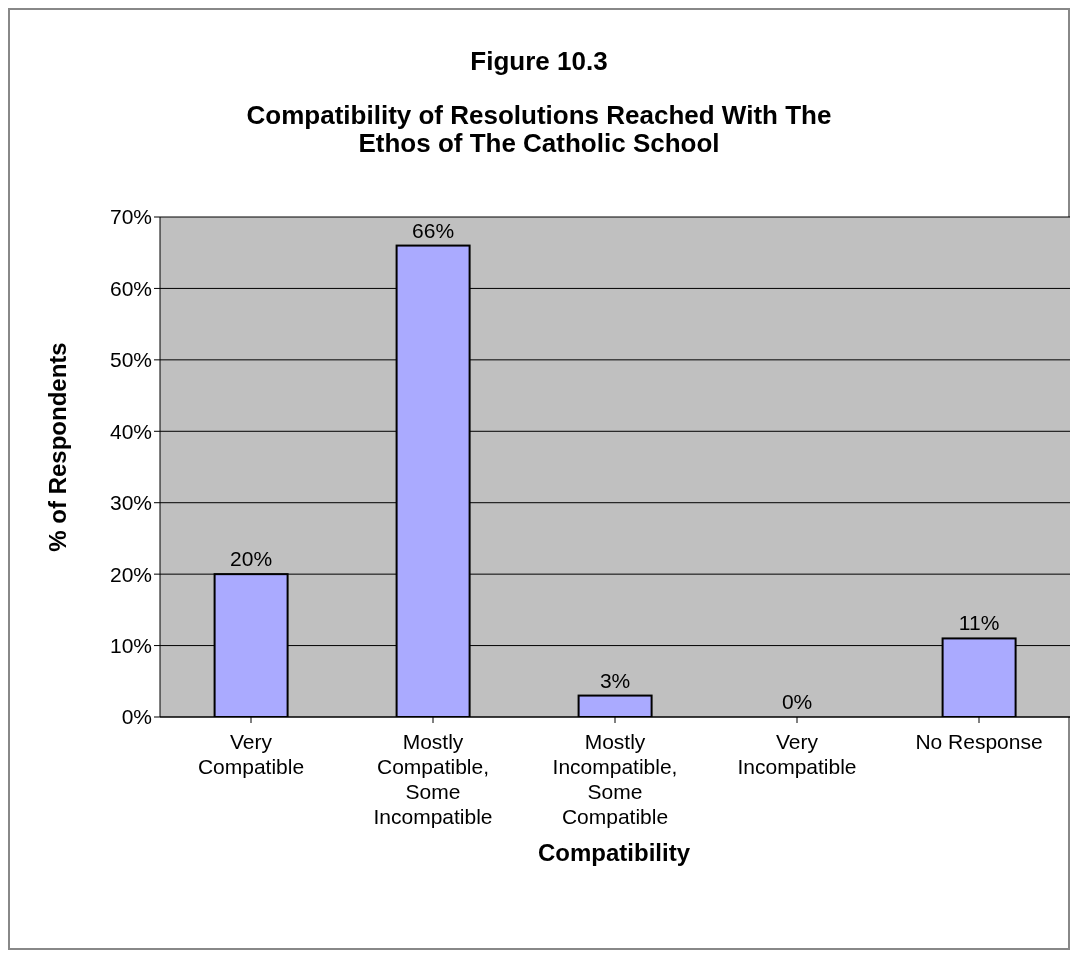  Describe the element at coordinates (130, 288) in the screenshot. I see `y-tick-label: 60%` at that location.